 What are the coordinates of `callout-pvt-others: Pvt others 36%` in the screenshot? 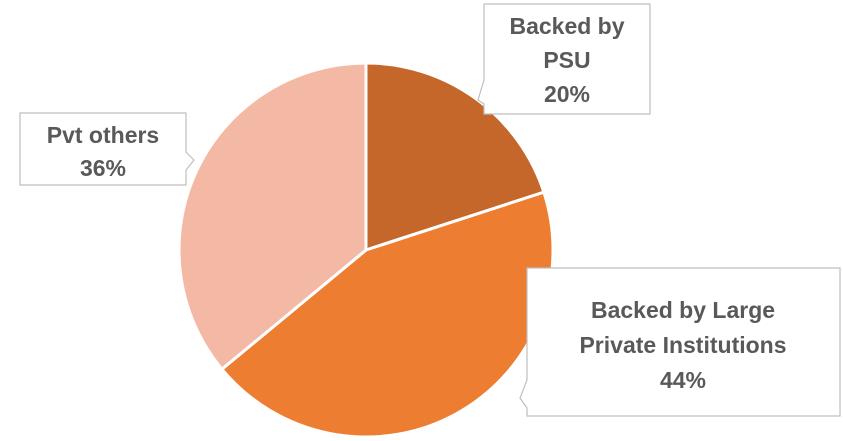 It's located at (107, 149).